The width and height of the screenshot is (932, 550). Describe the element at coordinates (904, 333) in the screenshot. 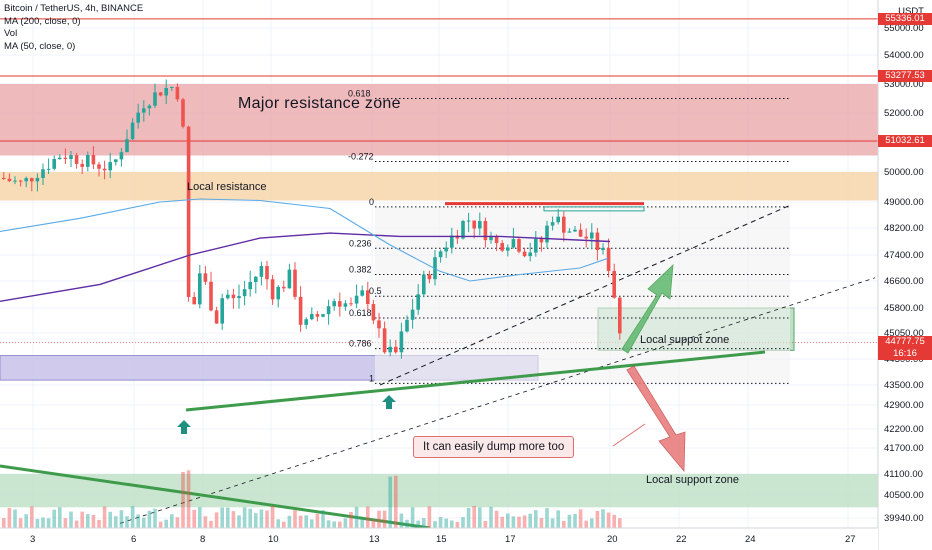

I see `price-tick-label: 45050.00` at that location.